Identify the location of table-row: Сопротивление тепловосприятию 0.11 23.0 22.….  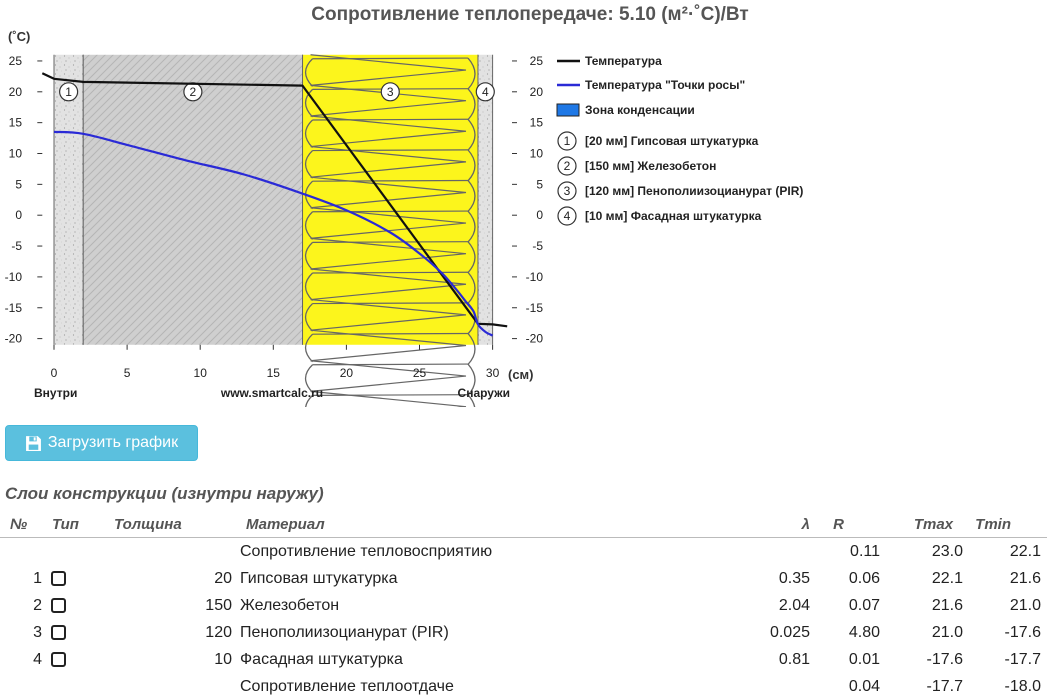
(523, 552).